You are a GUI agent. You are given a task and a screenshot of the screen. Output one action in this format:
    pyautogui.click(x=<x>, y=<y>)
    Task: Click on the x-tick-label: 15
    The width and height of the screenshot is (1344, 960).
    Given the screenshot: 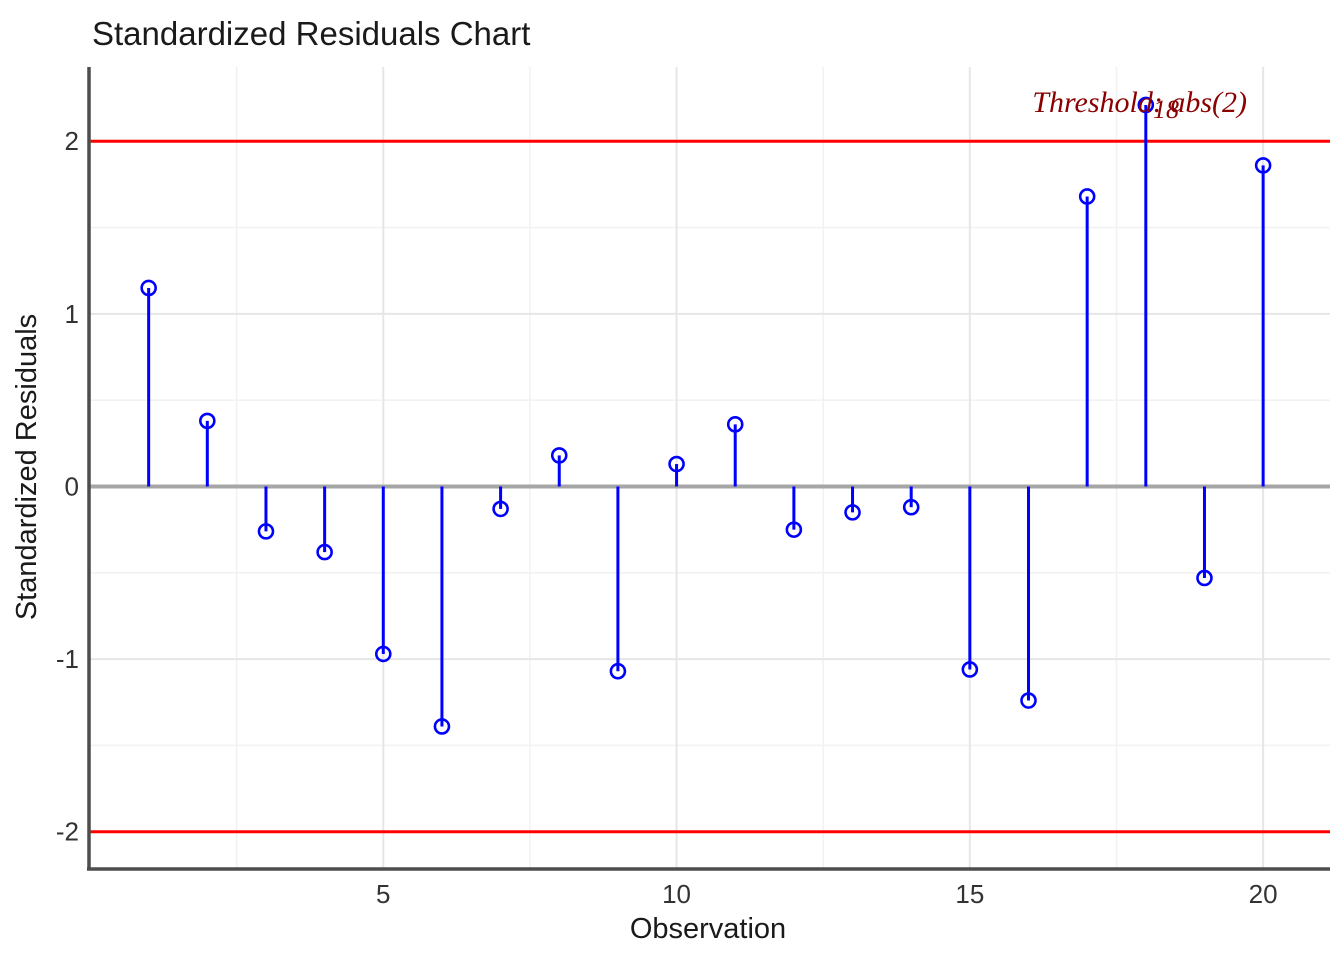 What is the action you would take?
    pyautogui.click(x=969, y=894)
    